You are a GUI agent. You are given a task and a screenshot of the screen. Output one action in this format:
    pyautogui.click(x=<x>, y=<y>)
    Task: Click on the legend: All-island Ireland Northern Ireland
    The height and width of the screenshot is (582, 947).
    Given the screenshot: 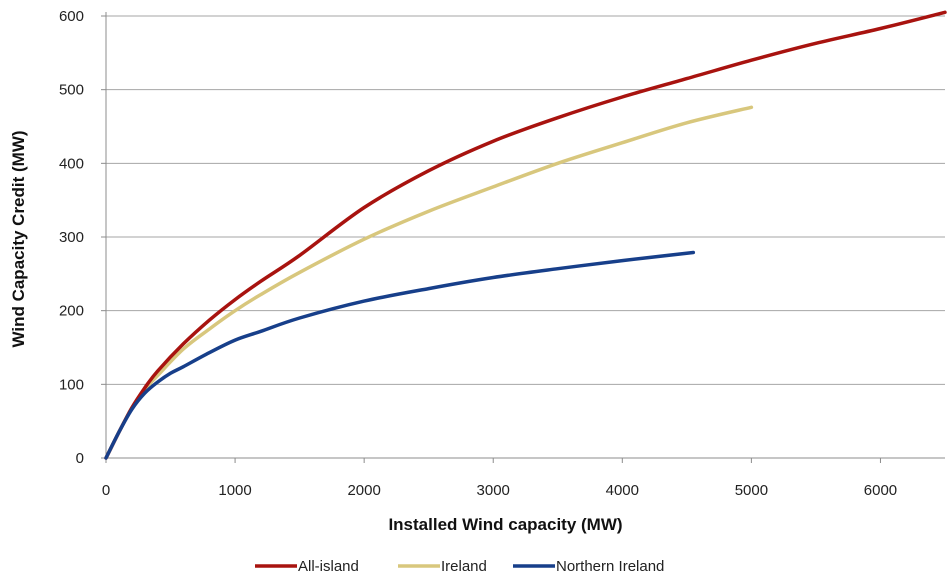 What is the action you would take?
    pyautogui.click(x=459, y=566)
    